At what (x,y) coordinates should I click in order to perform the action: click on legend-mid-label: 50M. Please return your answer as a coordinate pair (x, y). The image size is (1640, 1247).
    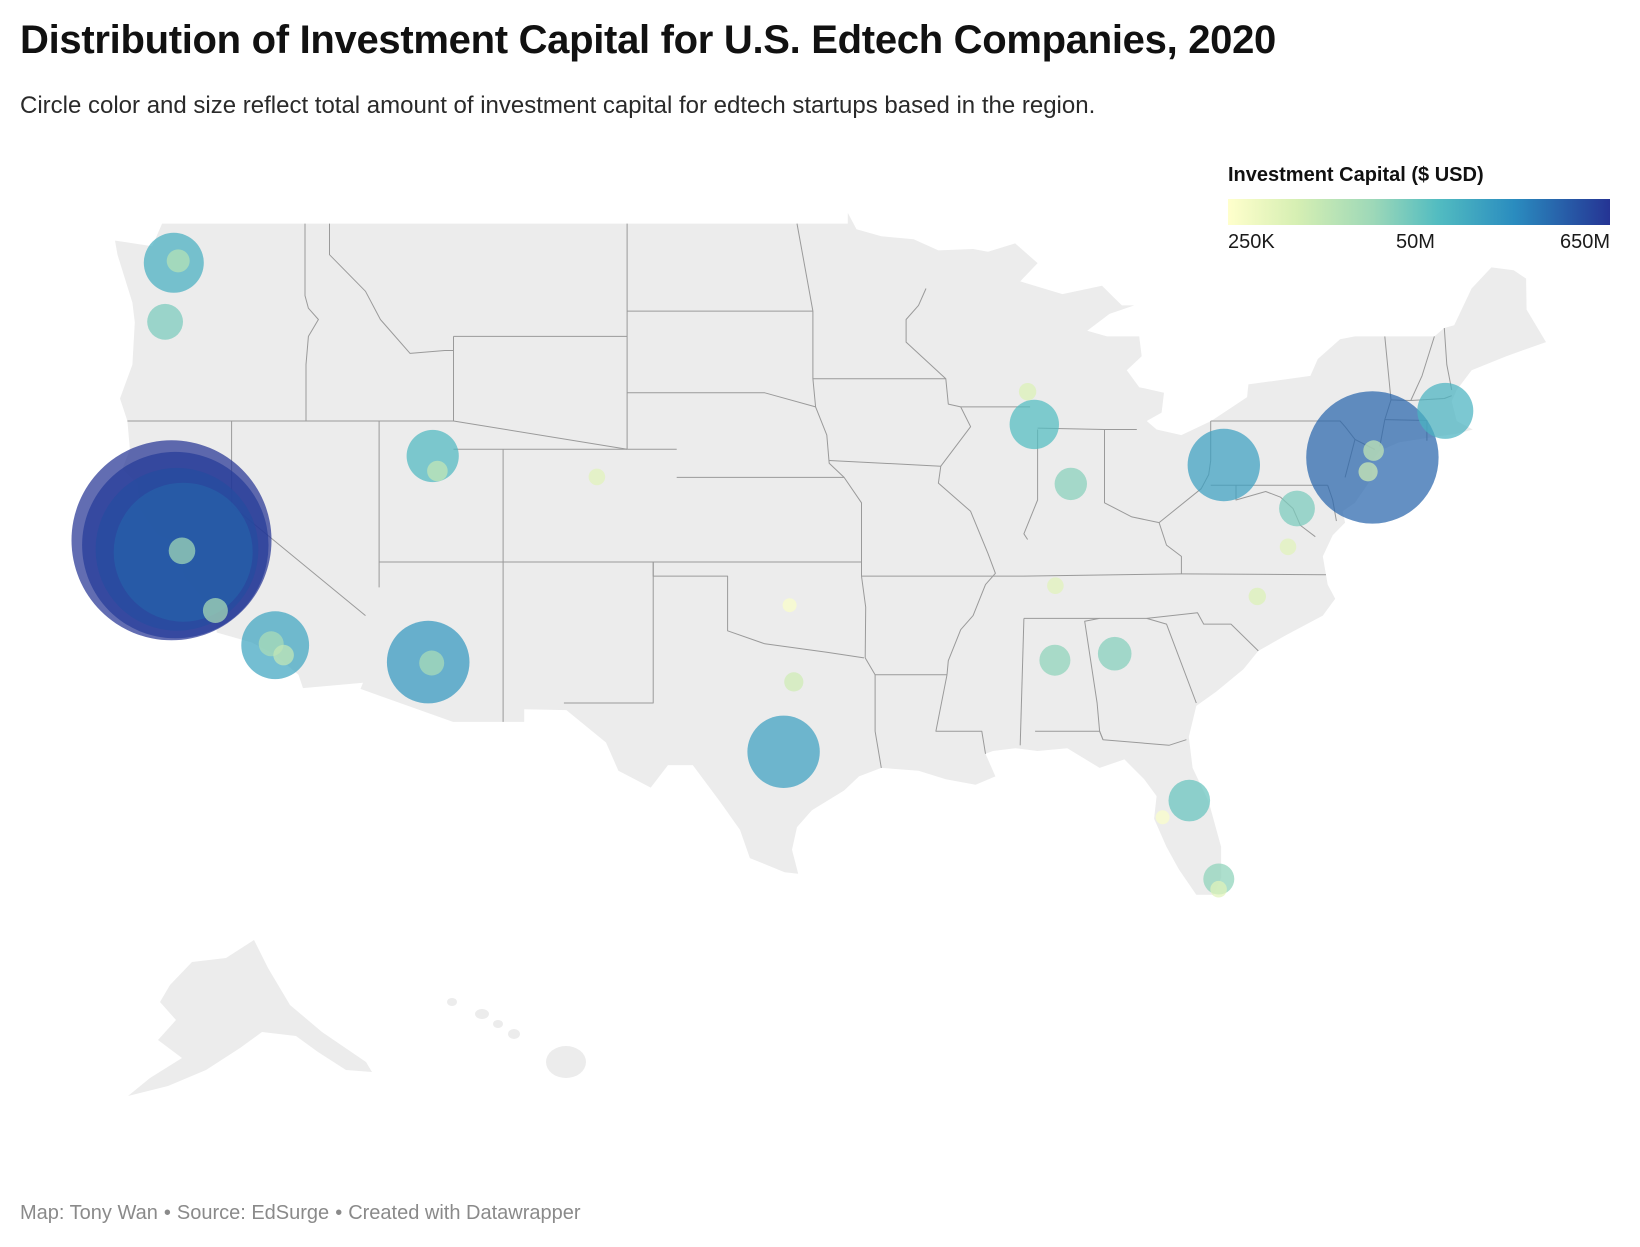
    Looking at the image, I should click on (1415, 242).